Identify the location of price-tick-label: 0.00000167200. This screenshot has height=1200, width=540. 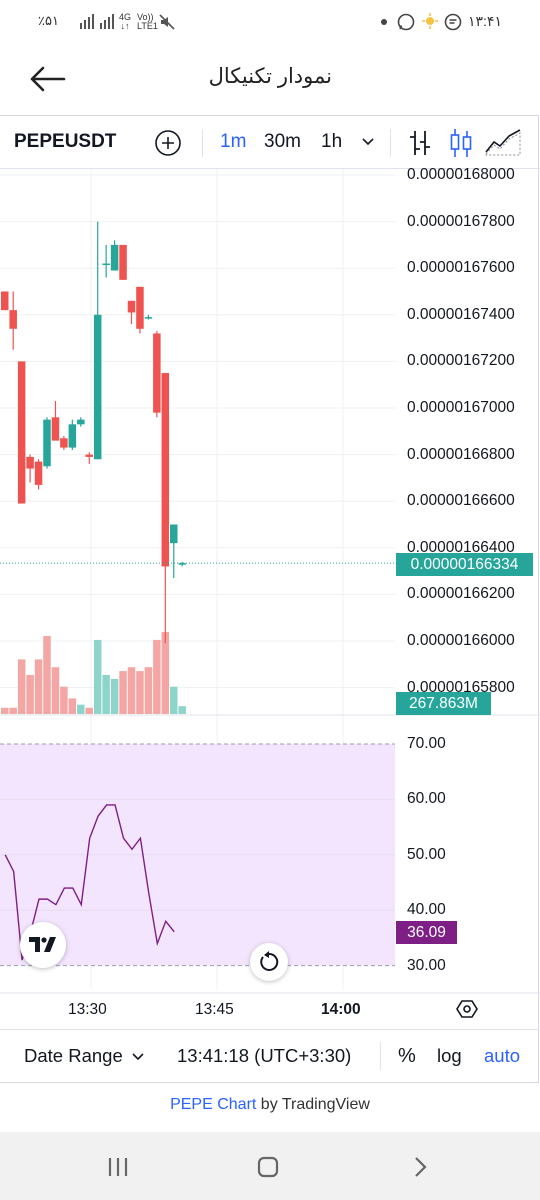
(461, 361).